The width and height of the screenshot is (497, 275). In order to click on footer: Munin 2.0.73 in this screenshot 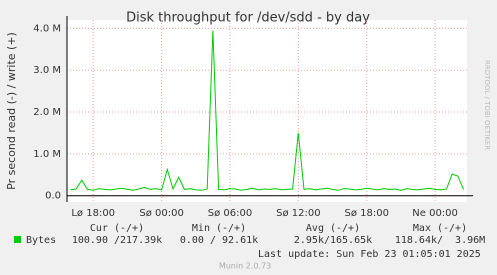, I will do `click(245, 266)`.